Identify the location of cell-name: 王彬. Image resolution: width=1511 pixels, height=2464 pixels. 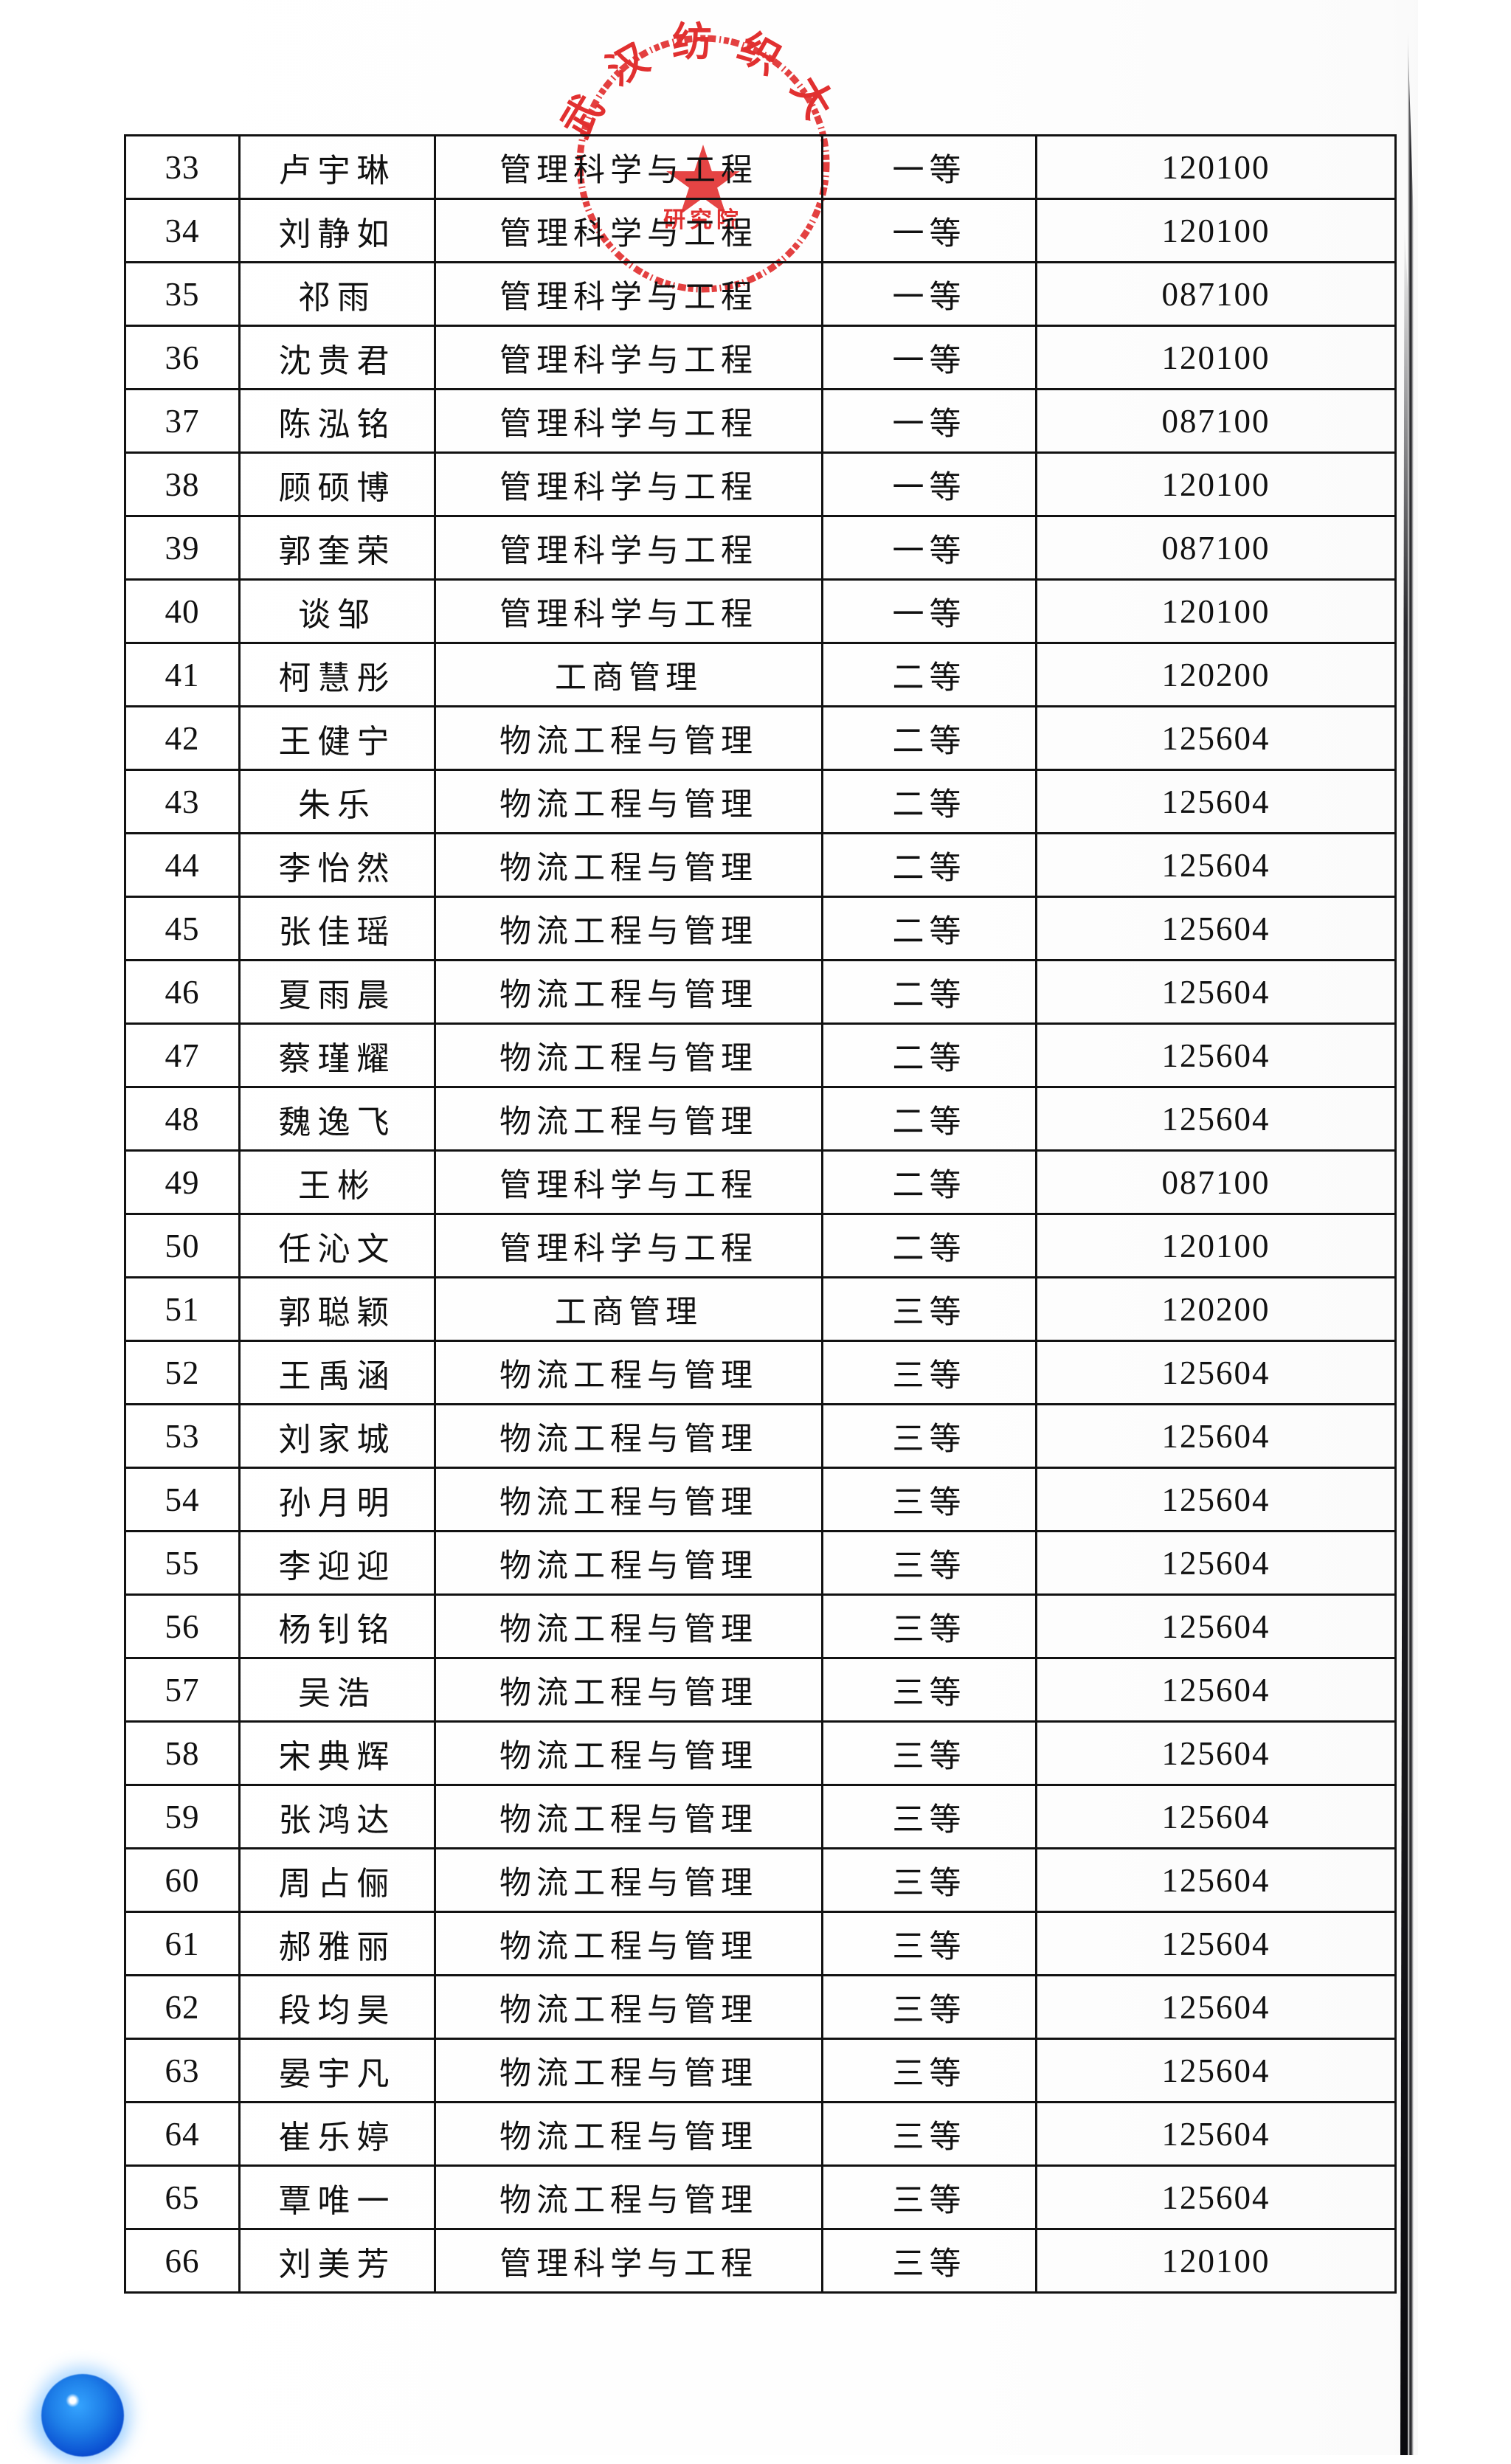
(337, 1182).